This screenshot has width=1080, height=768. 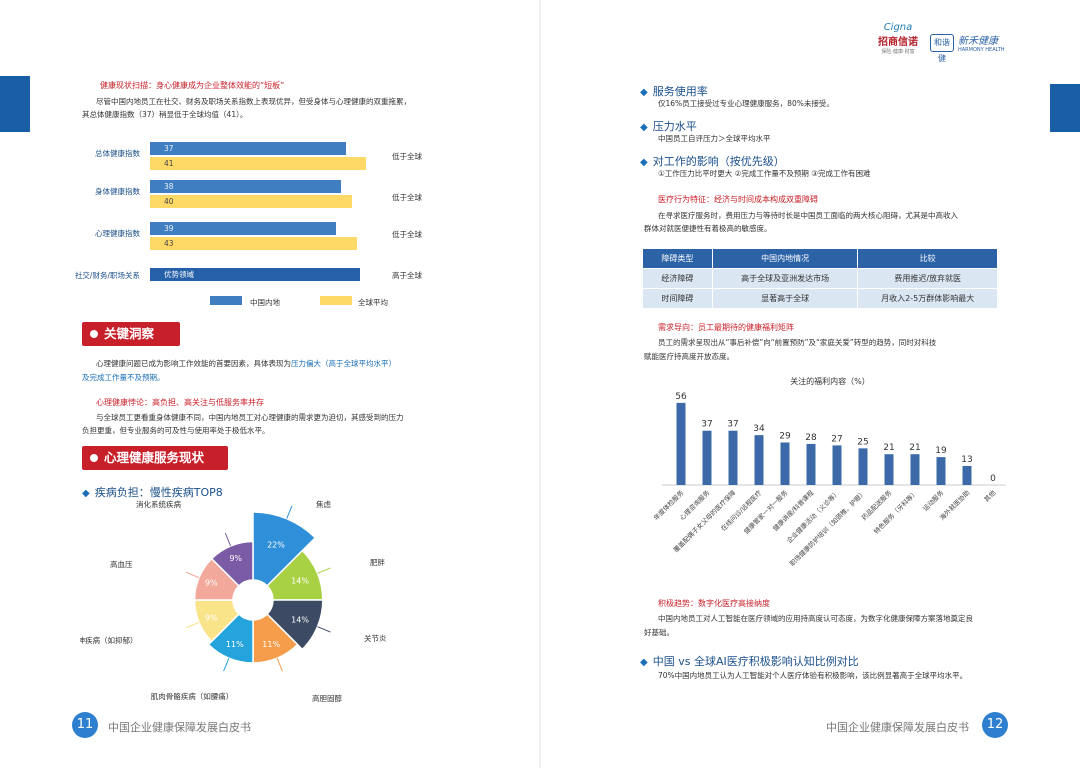 I want to click on insight-text: 心理健康问题已成为影响工作效能的首要因素，具体表现为压力偏大（高于全球平均水平）, so click(x=246, y=363).